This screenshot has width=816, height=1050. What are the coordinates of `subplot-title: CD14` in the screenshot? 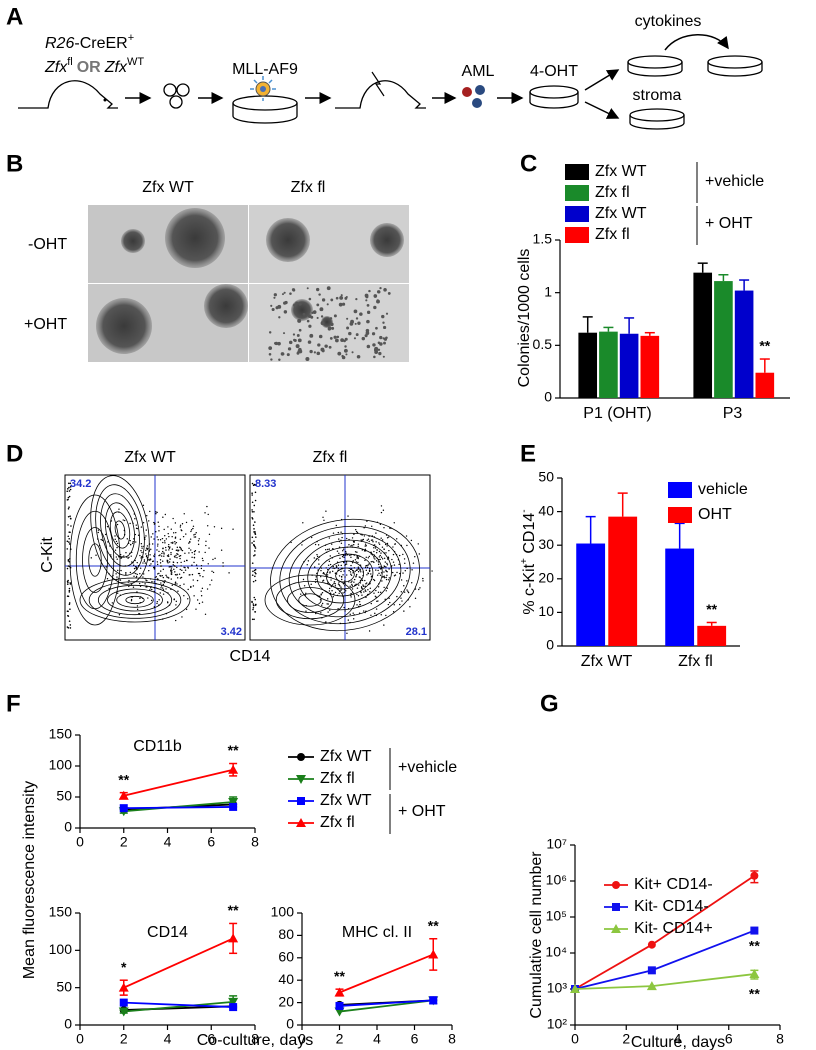 It's located at (167, 932).